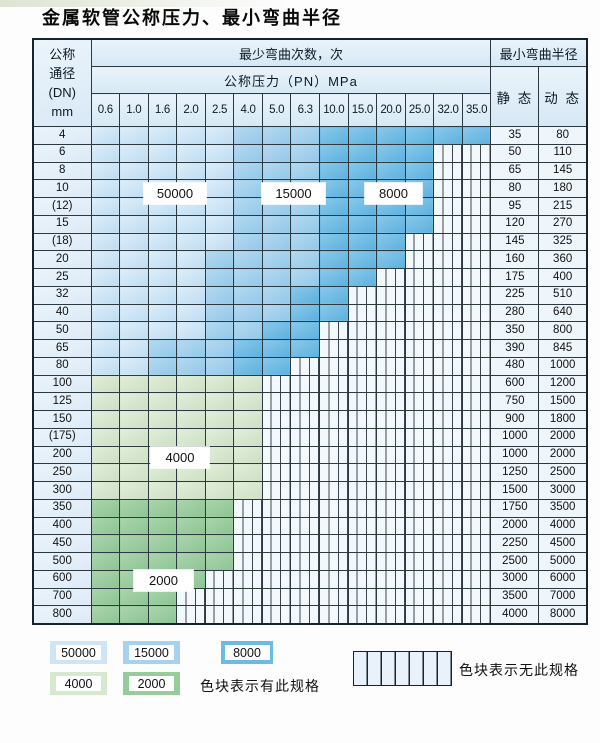  I want to click on dn-cell: (12), so click(62, 206).